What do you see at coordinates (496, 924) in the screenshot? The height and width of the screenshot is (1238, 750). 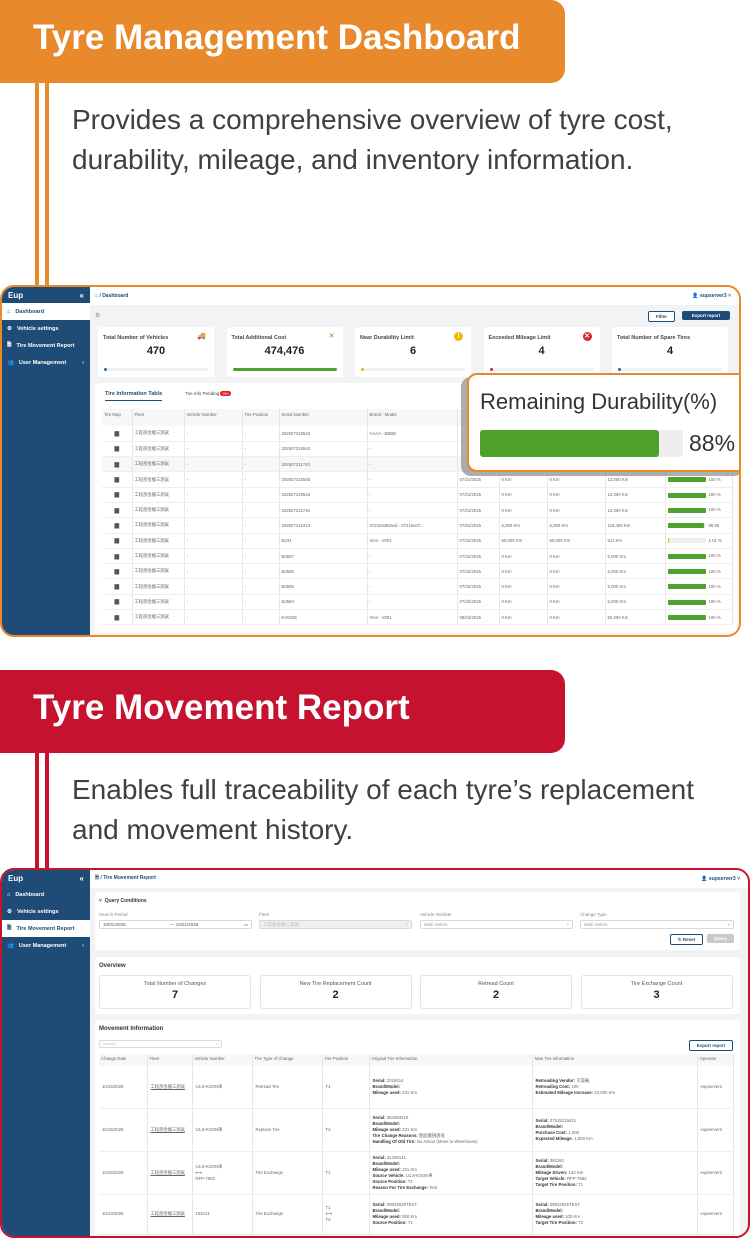 I see `vehicle-number-select: Multi Select˅` at bounding box center [496, 924].